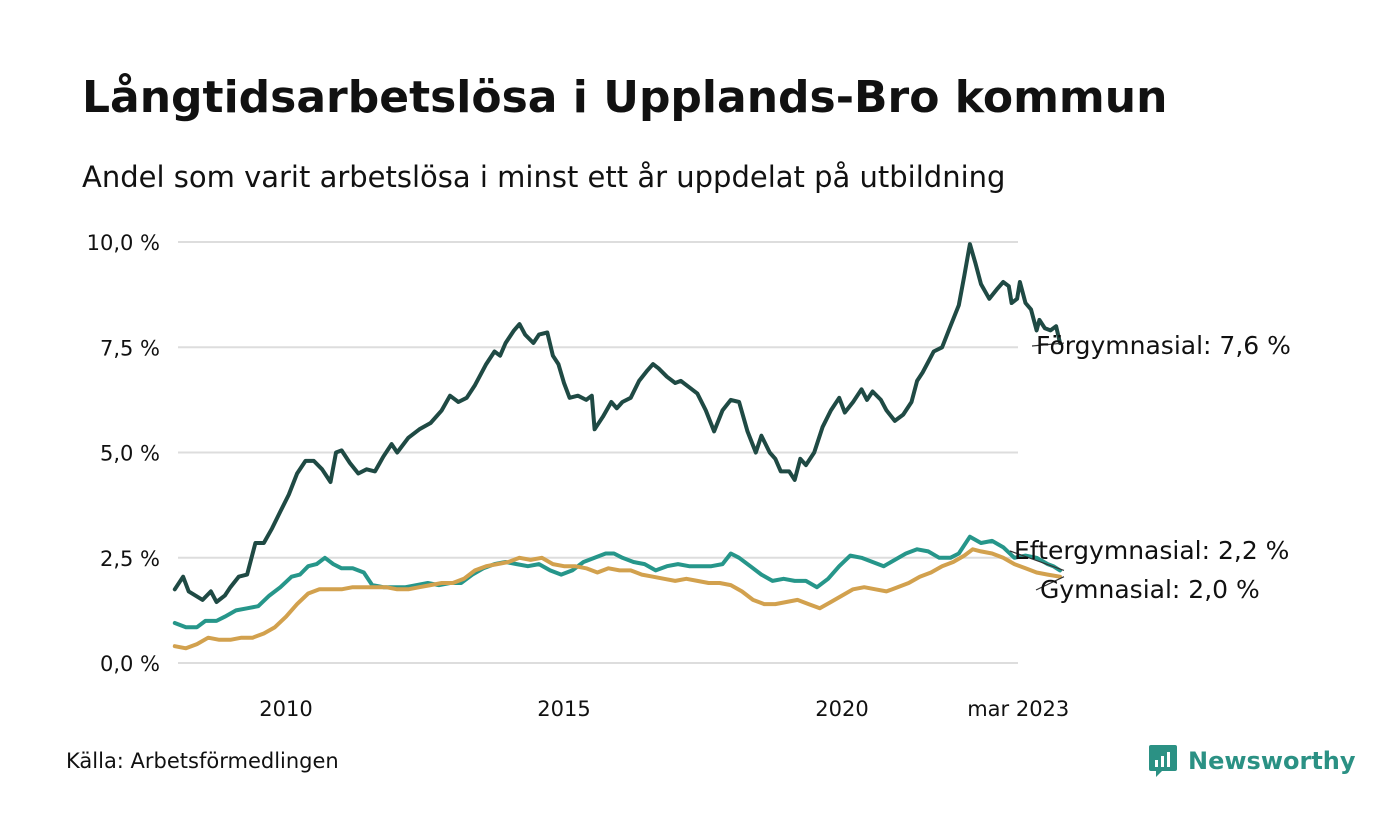 This screenshot has width=1400, height=840. Describe the element at coordinates (1018, 709) in the screenshot. I see `x-tick-label: mar 2023` at that location.